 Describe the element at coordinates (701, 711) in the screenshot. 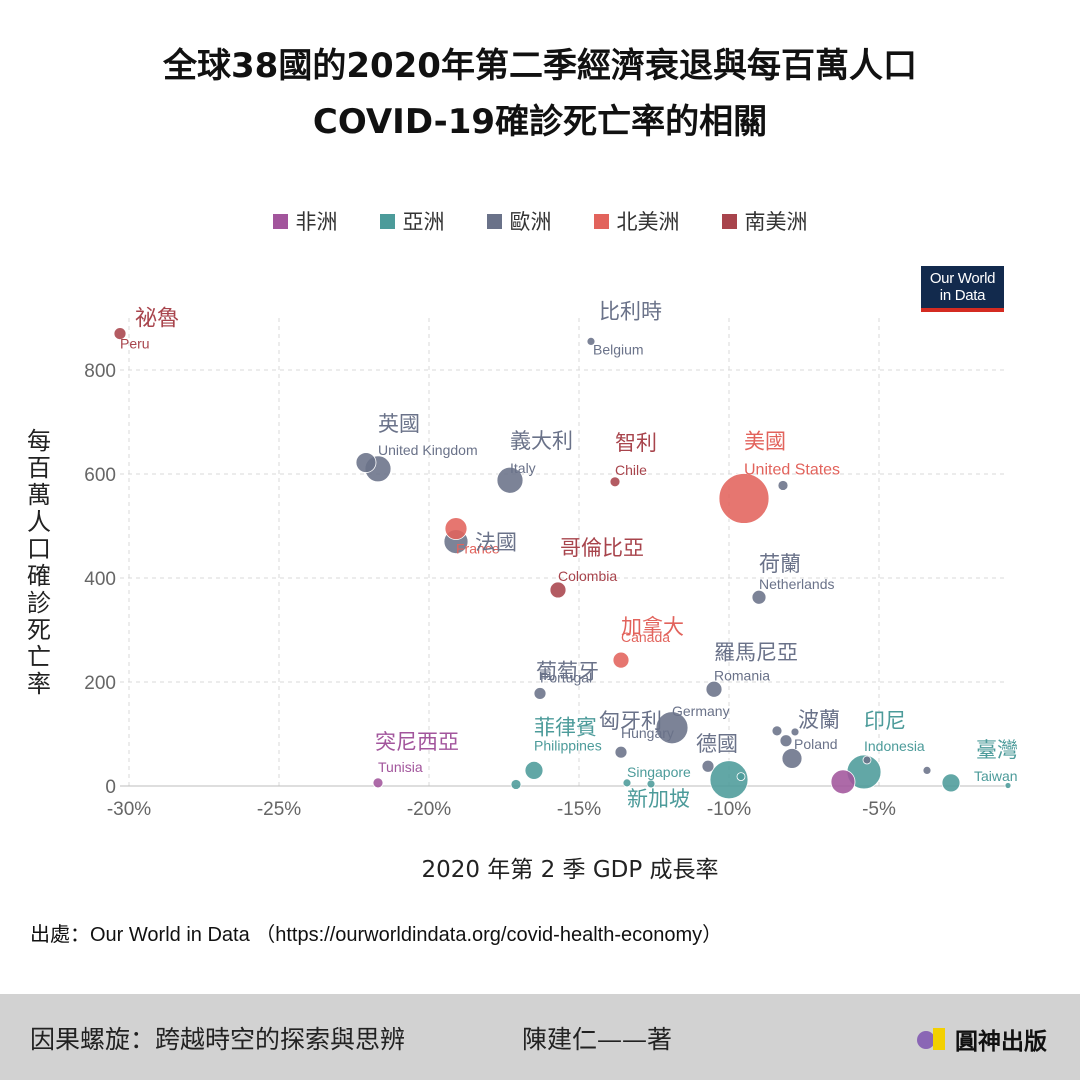

I see `data-label-en: Germany` at that location.